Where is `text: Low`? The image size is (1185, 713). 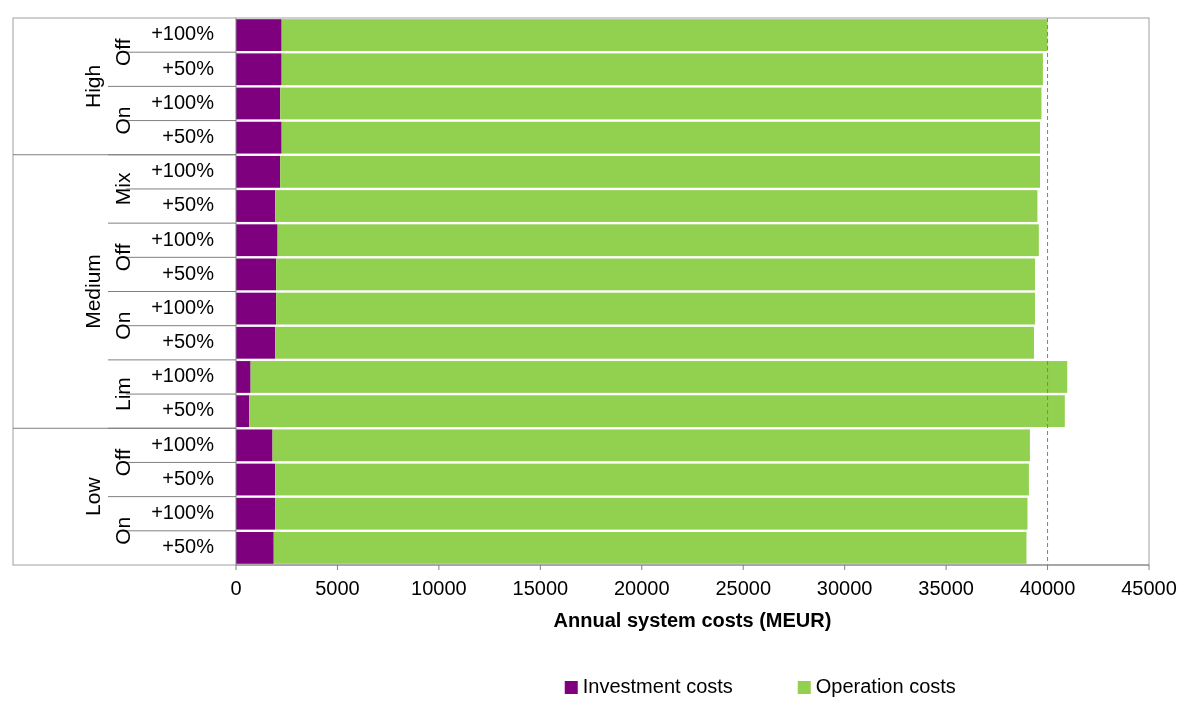
text: Low is located at coordinates (92, 496).